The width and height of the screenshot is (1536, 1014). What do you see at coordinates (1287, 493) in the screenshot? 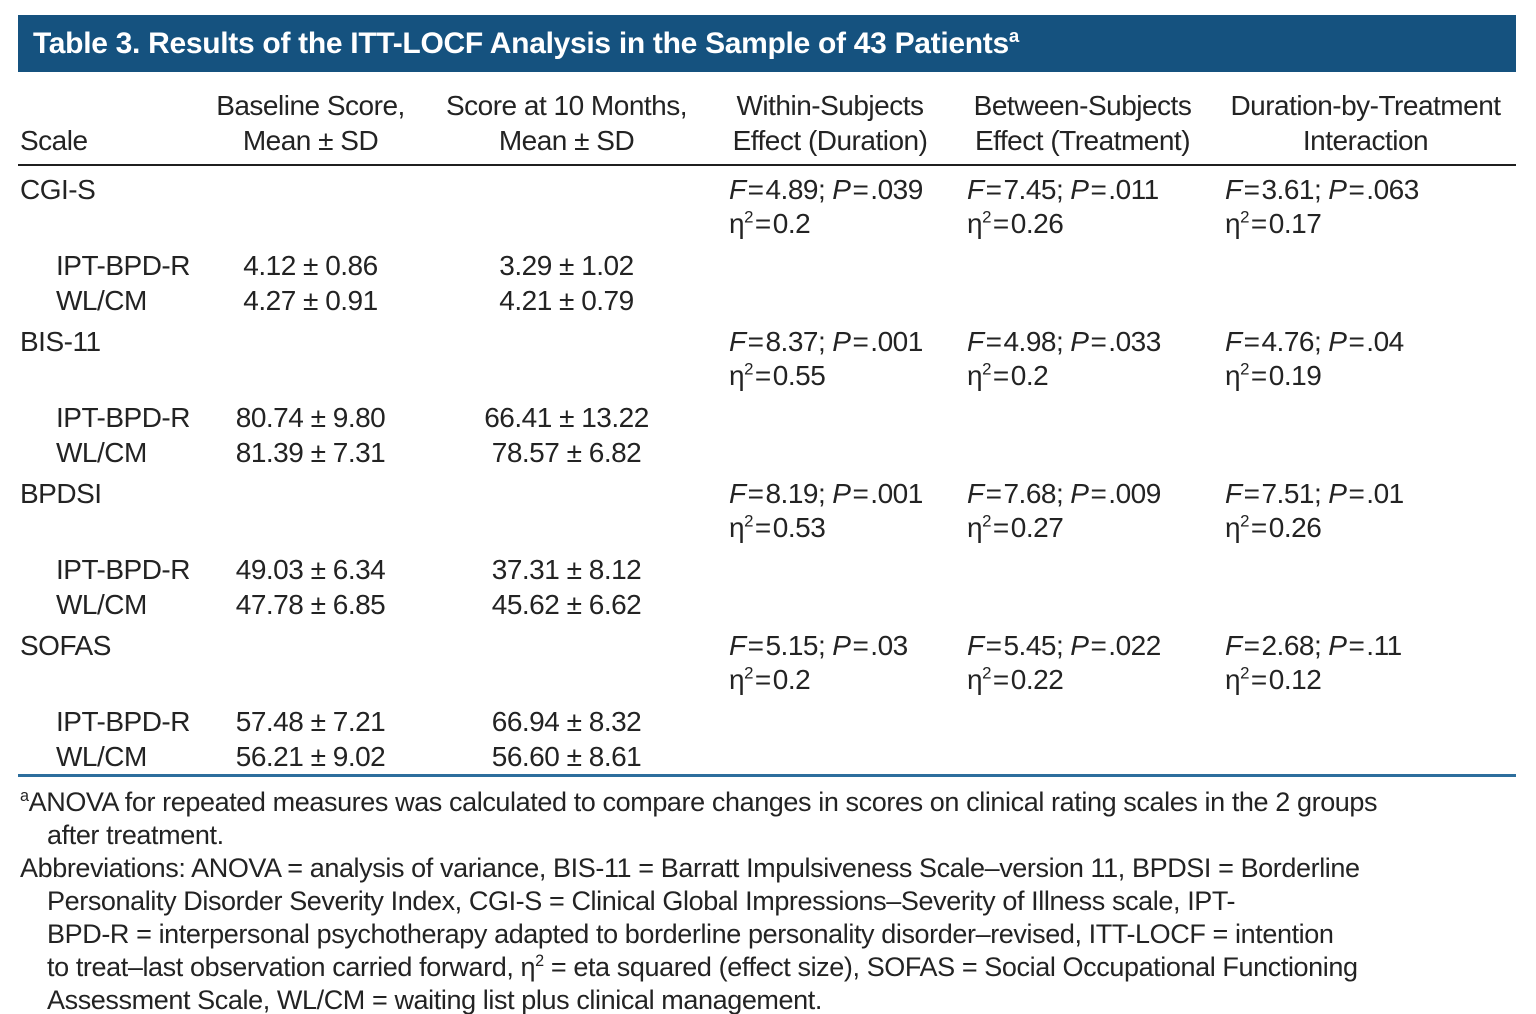
I see `f-value: 7.51` at bounding box center [1287, 493].